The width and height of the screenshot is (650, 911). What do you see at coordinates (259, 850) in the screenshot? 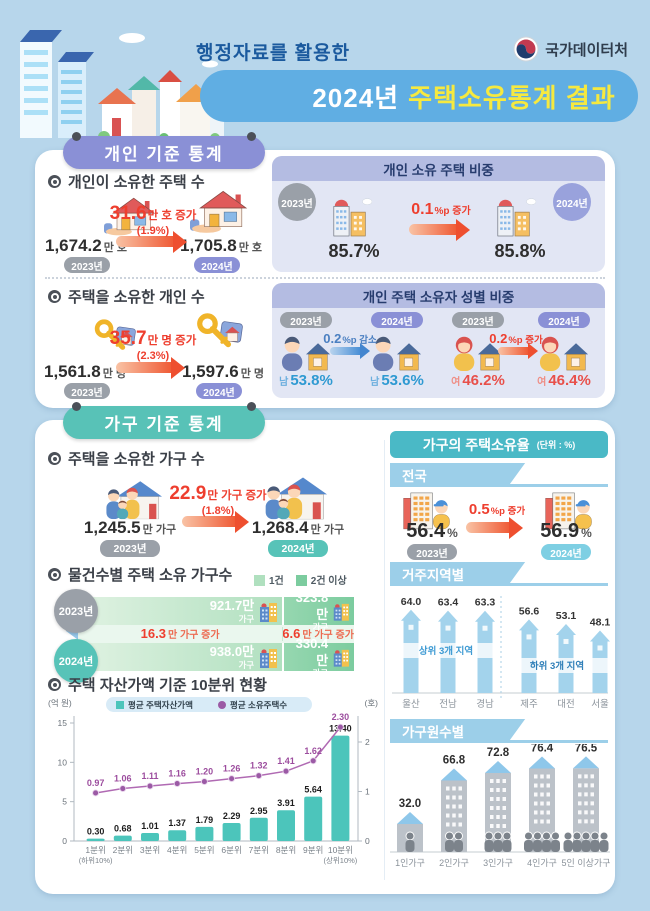
I see `svg-text: 7분위` at bounding box center [259, 850].